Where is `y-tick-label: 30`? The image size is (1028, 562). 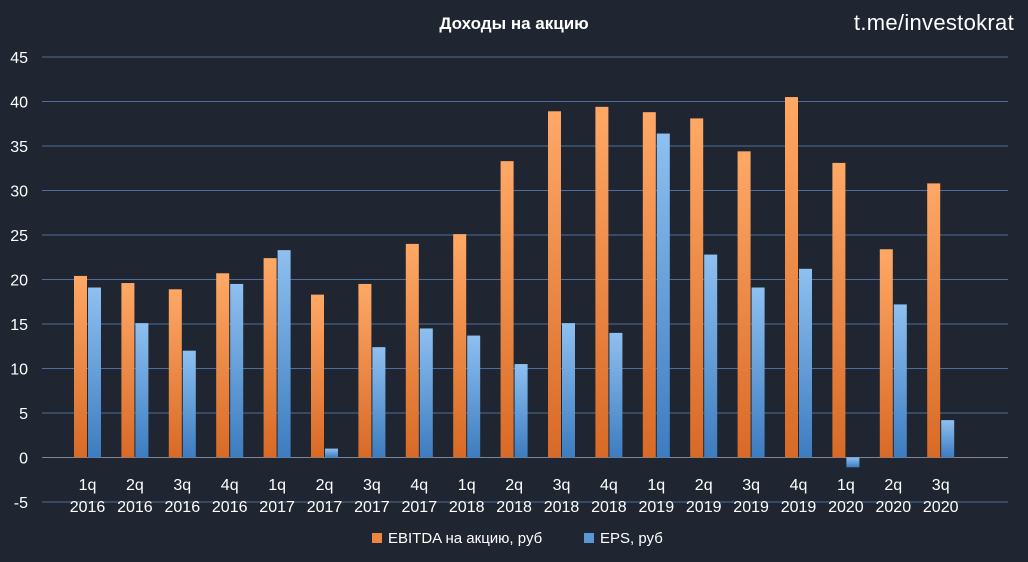
y-tick-label: 30 is located at coordinates (19, 192).